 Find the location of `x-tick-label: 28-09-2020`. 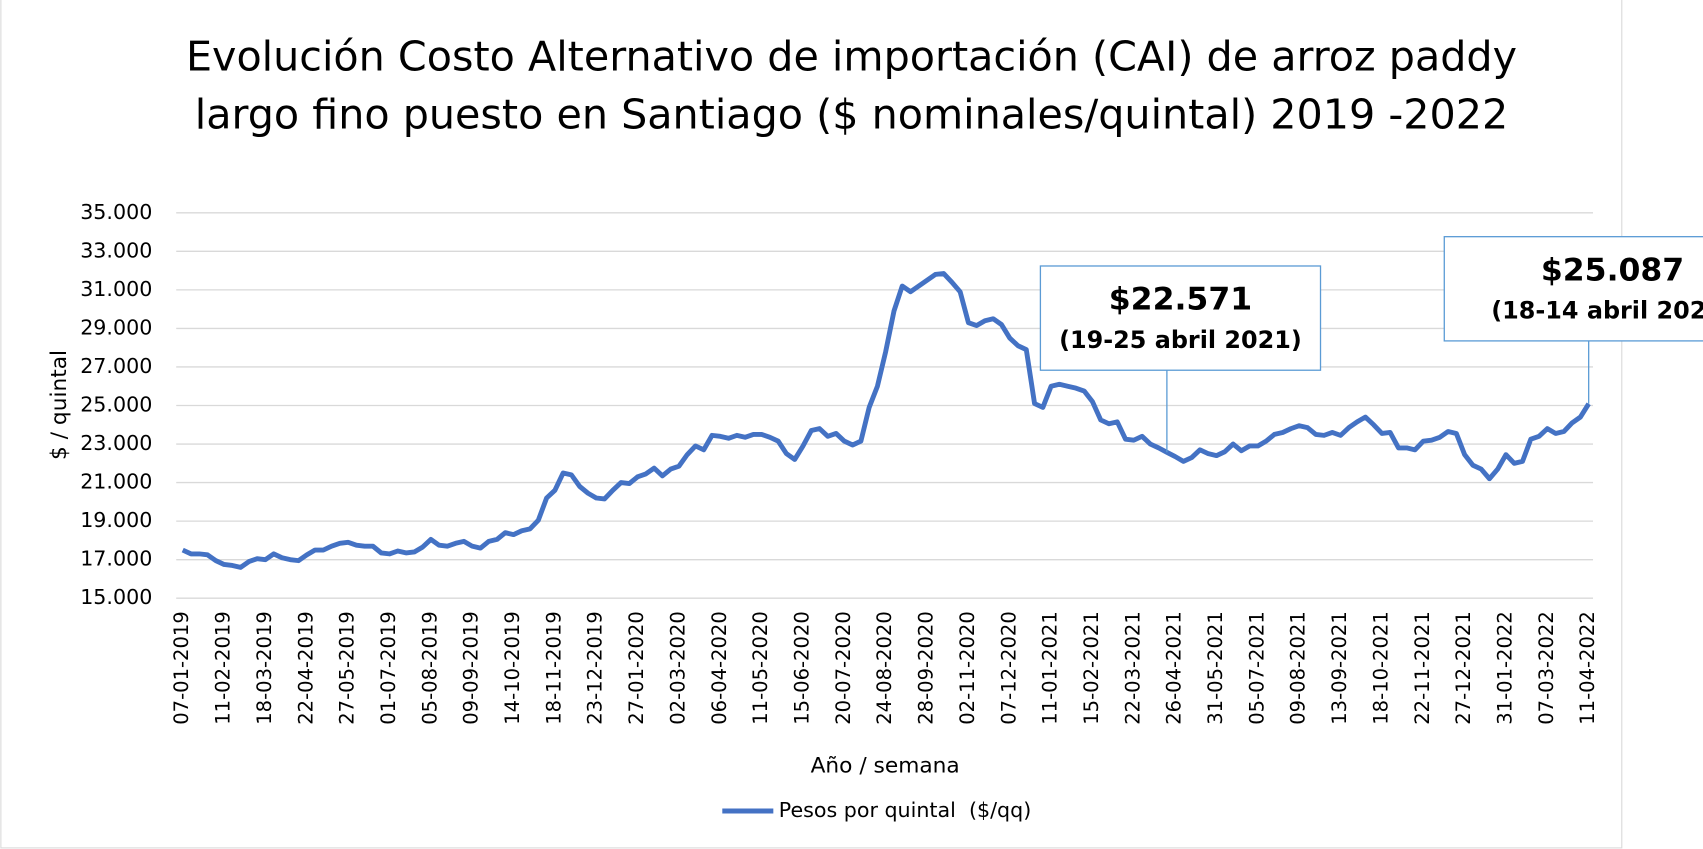

x-tick-label: 28-09-2020 is located at coordinates (926, 668).